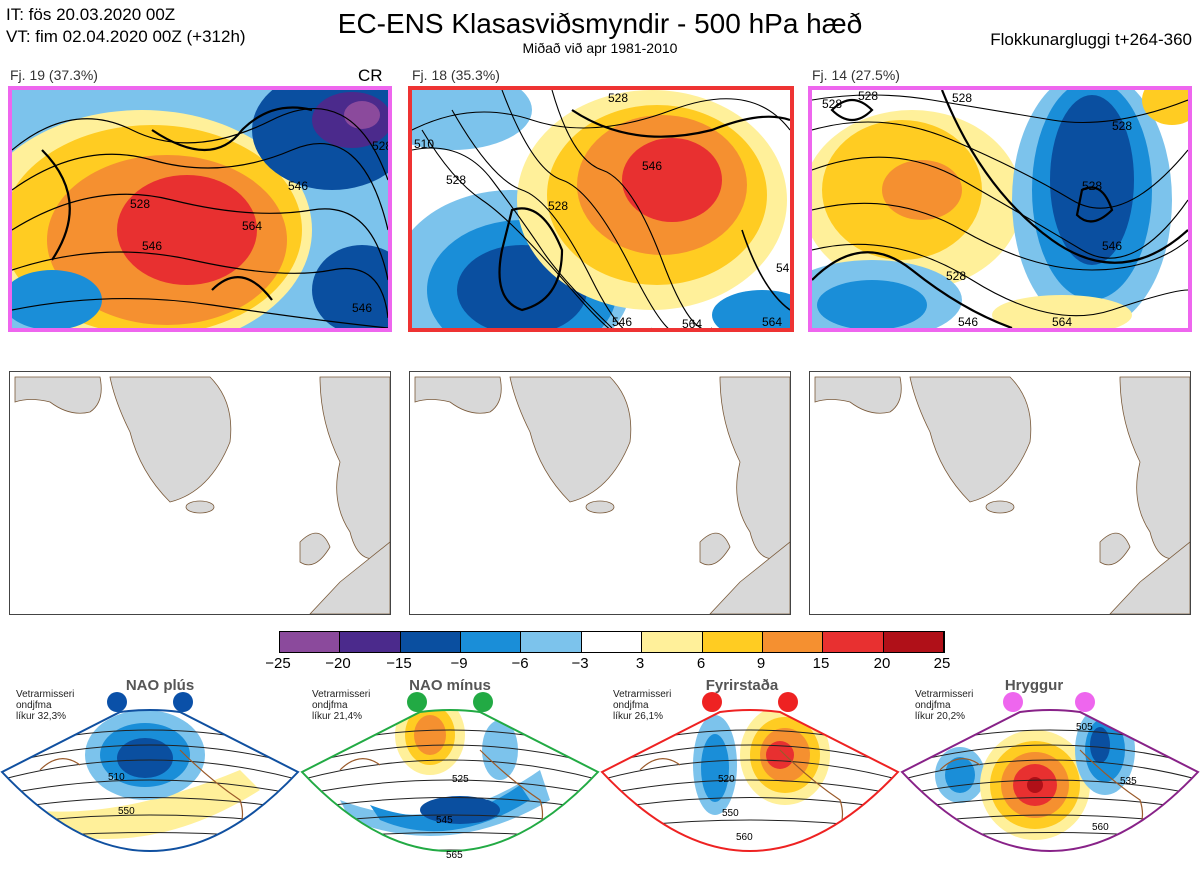  What do you see at coordinates (337, 716) in the screenshot?
I see `regime-note-line: líkur 21,4%` at bounding box center [337, 716].